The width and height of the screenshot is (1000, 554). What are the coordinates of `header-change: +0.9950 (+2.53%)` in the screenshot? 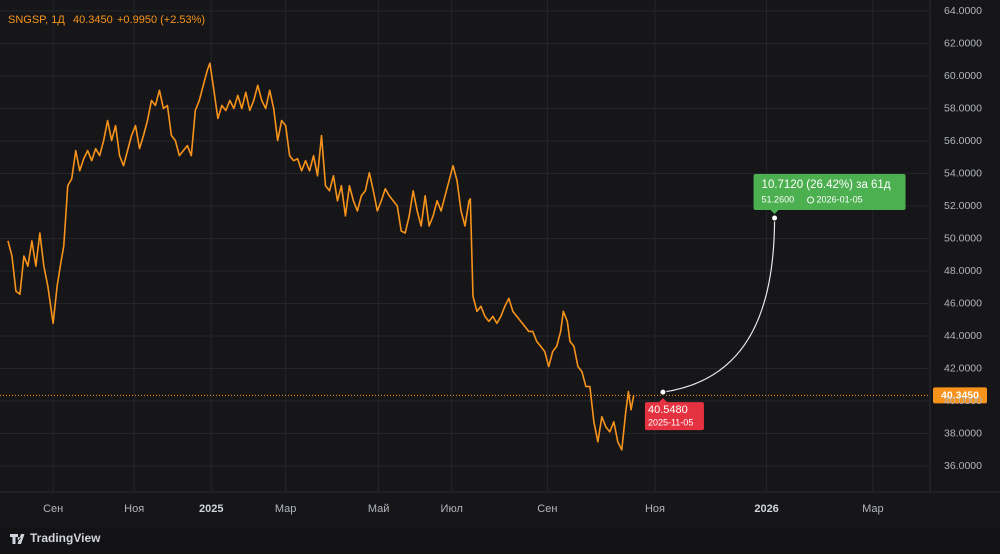 It's located at (161, 20).